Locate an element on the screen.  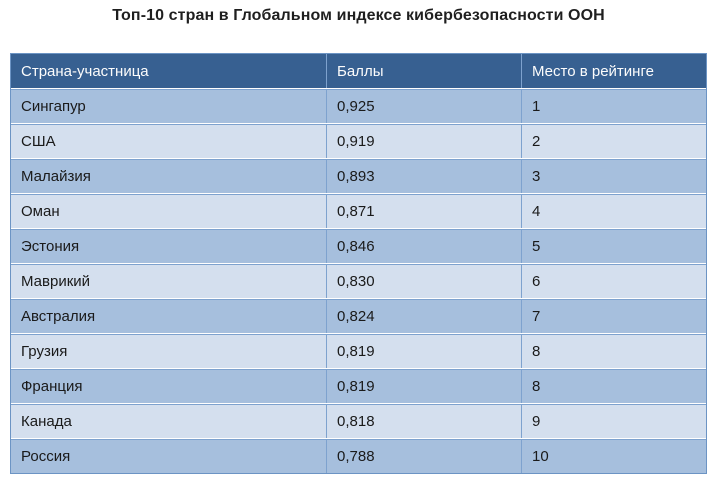
table-row: Сингапур 0,925 1 is located at coordinates (358, 106).